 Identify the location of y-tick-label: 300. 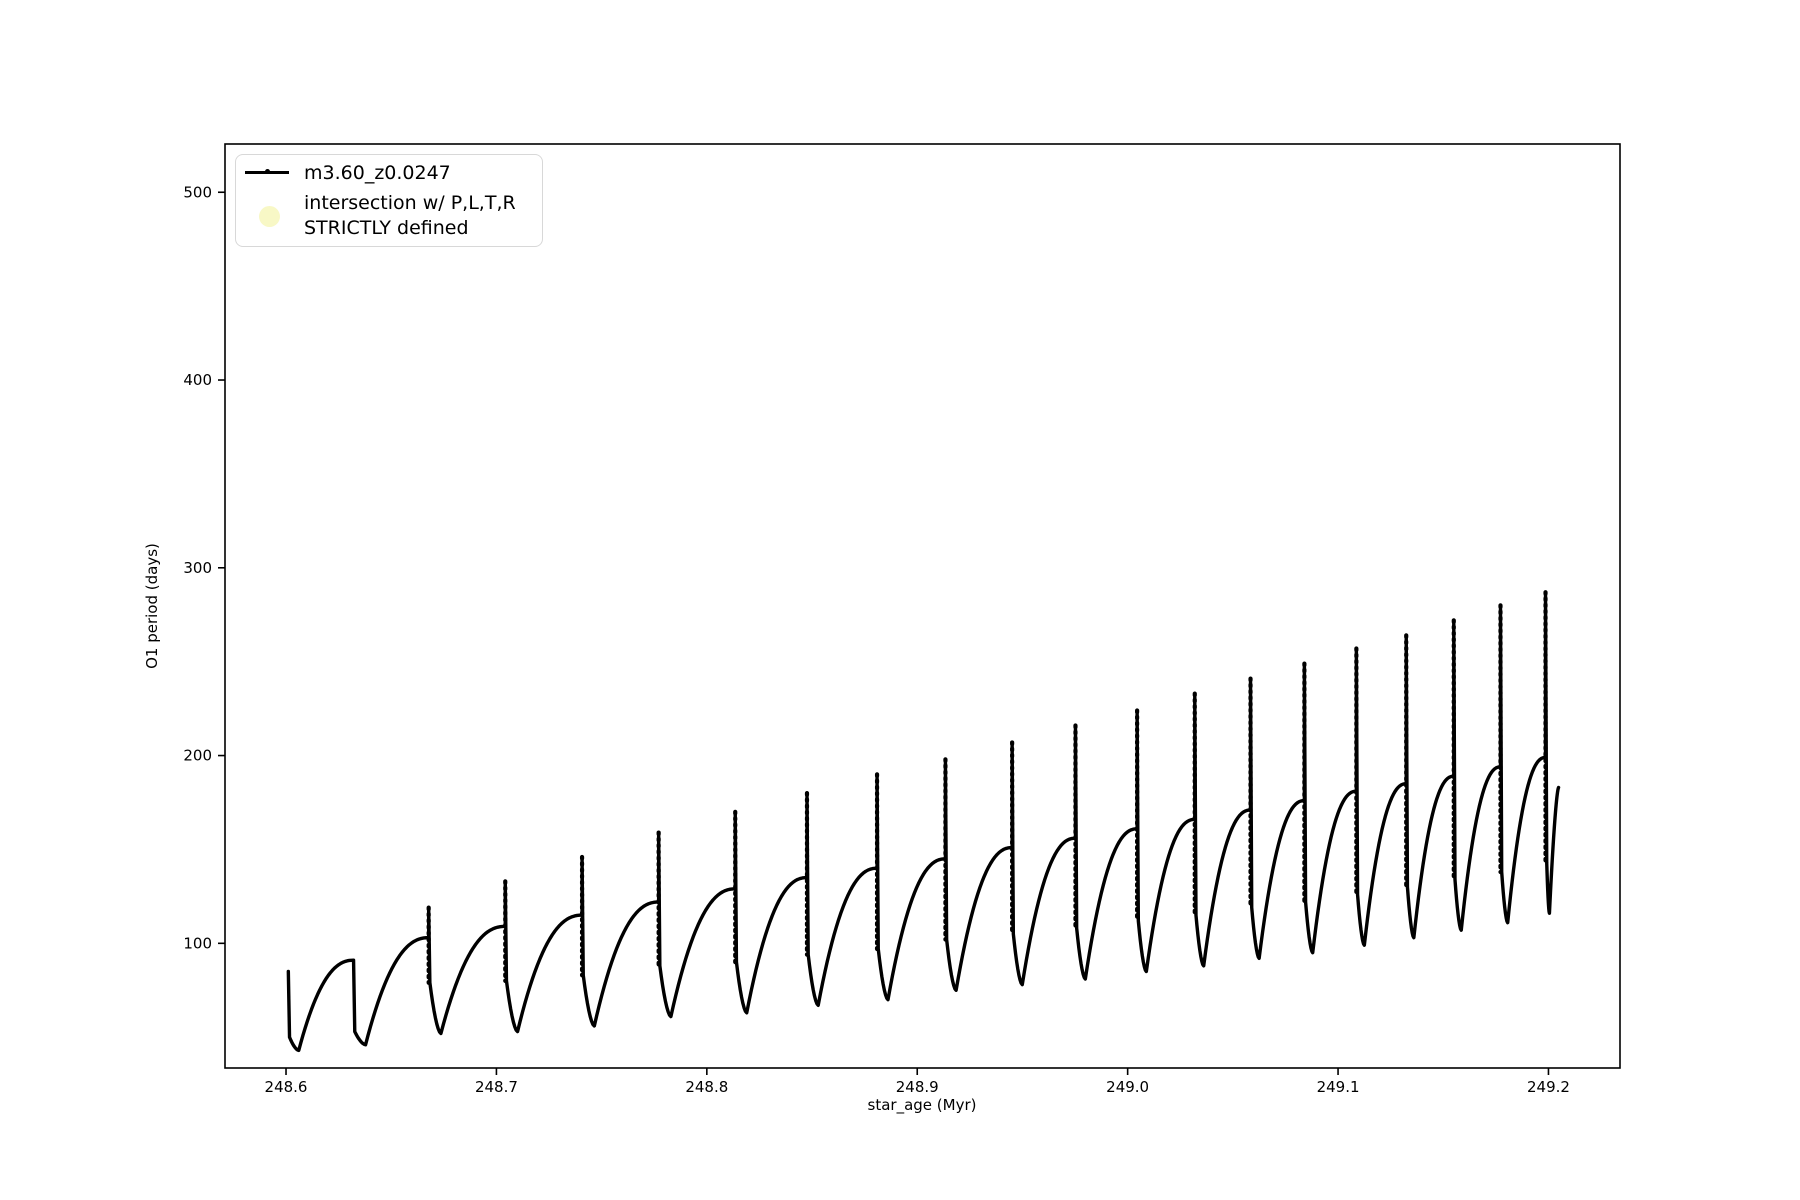
(197, 568).